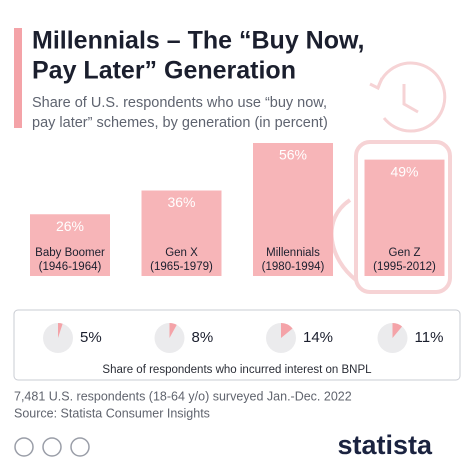  Describe the element at coordinates (112, 413) in the screenshot. I see `source: Source: Statista Consumer Insights` at that location.